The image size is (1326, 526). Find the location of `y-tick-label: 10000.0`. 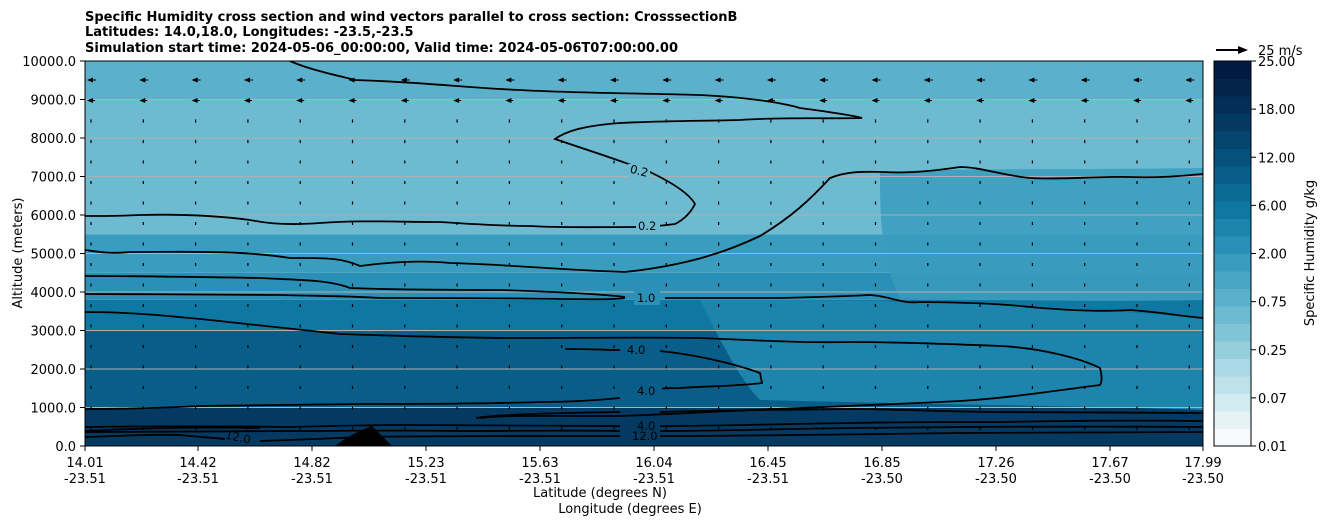

y-tick-label: 10000.0 is located at coordinates (49, 62).